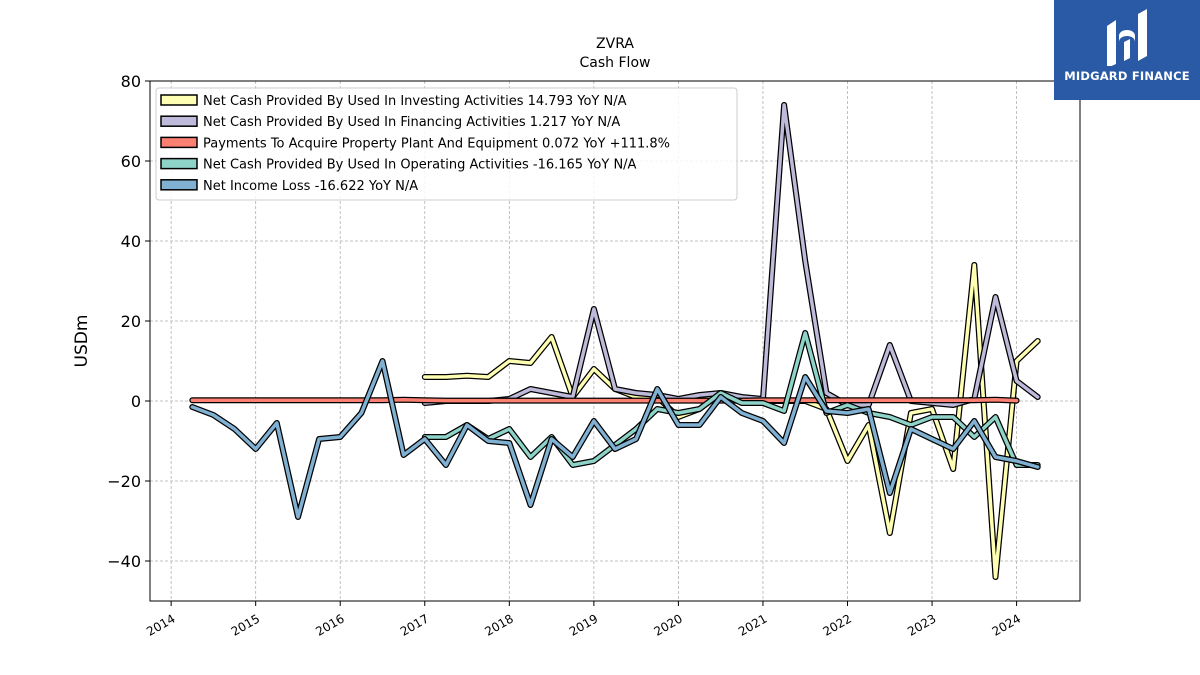 The width and height of the screenshot is (1200, 675). Describe the element at coordinates (124, 561) in the screenshot. I see `y-tick-label: −40` at that location.